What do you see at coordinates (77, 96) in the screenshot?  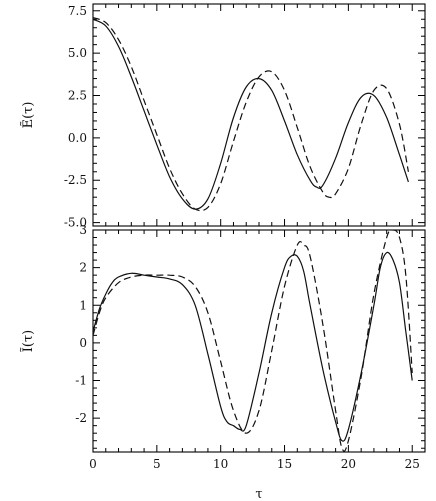 I see `top-ytick-label: 2.5` at bounding box center [77, 96].